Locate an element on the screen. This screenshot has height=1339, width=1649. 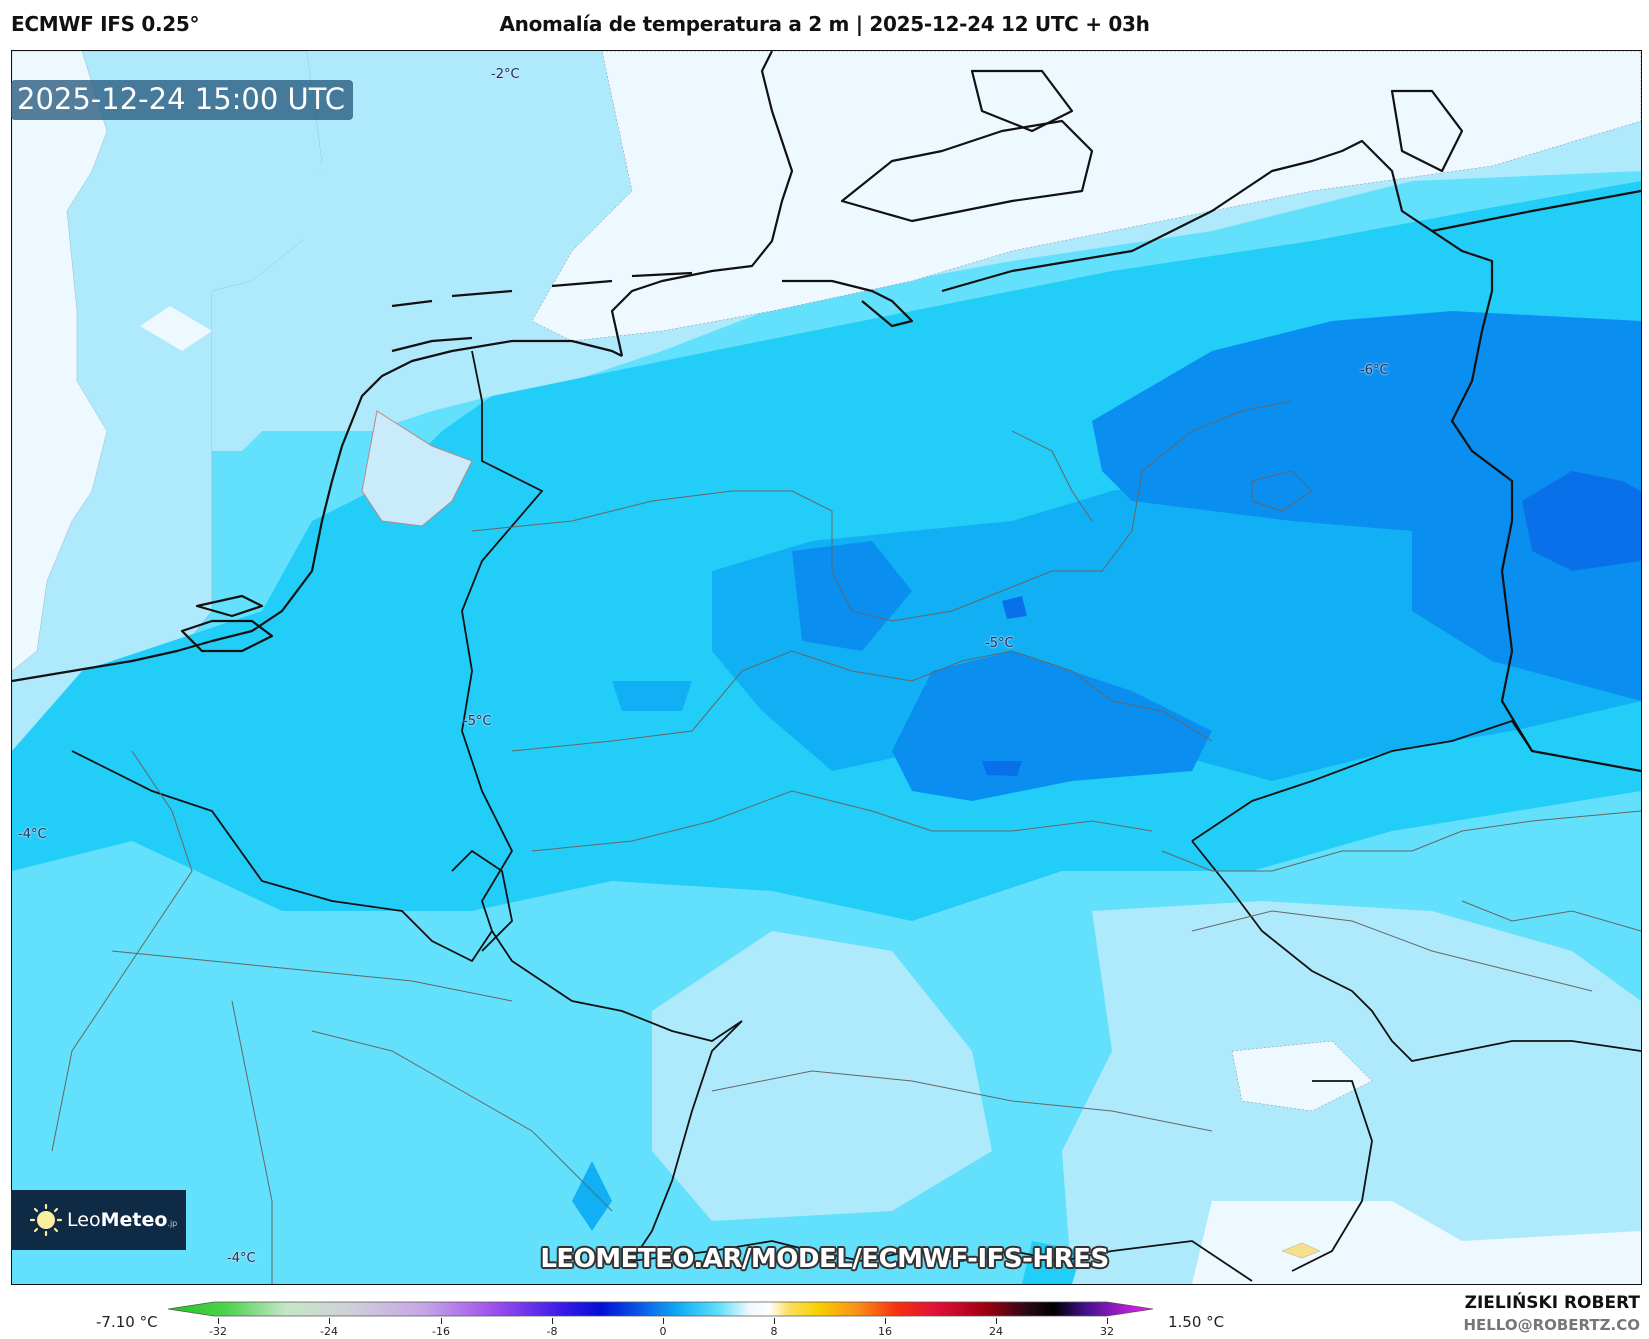
colorbar-tick-label: 16 is located at coordinates (885, 1331).